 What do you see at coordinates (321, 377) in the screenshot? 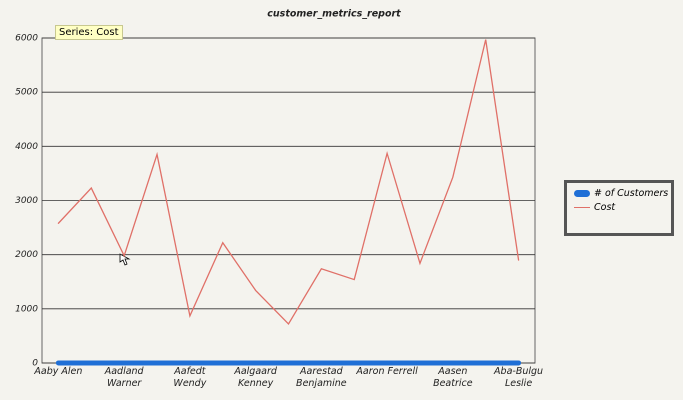
I see `x-tick-label: Aarestad Benjamine` at bounding box center [321, 377].